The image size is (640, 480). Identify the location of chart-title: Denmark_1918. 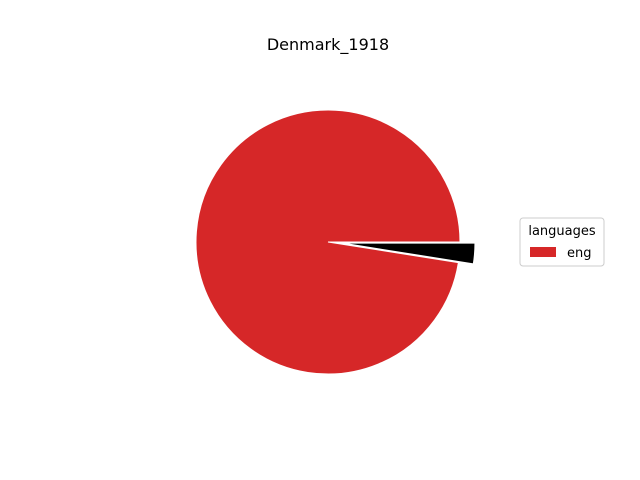
(328, 45).